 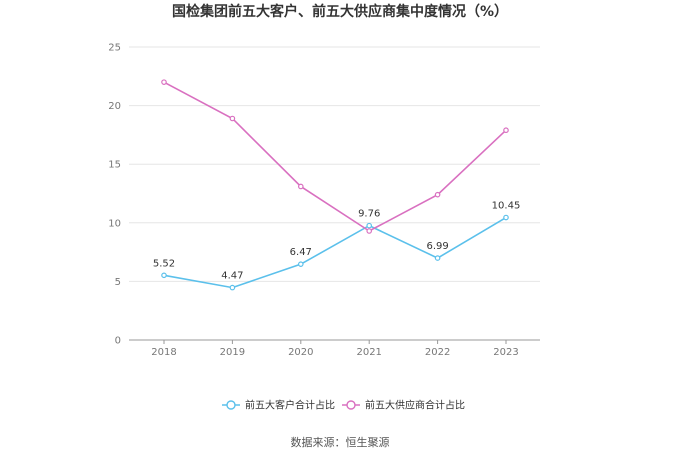 I want to click on series-1: 5.52 4.47 6.47 9.76 6.99 10.45, so click(x=337, y=246).